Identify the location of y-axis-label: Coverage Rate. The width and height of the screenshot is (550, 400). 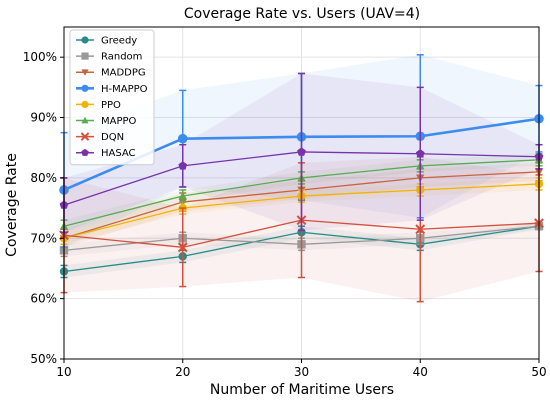
(12, 205).